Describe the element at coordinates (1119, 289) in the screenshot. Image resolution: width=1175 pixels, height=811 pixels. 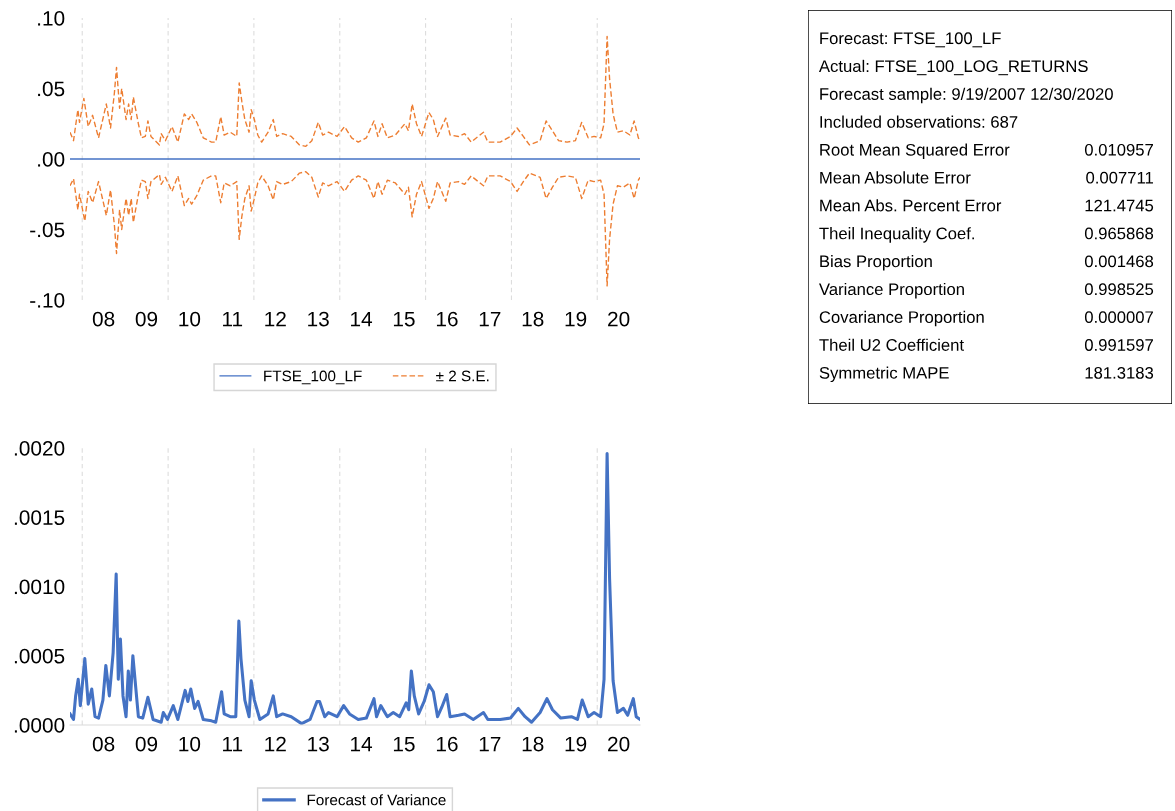
I see `text: 0.998525` at that location.